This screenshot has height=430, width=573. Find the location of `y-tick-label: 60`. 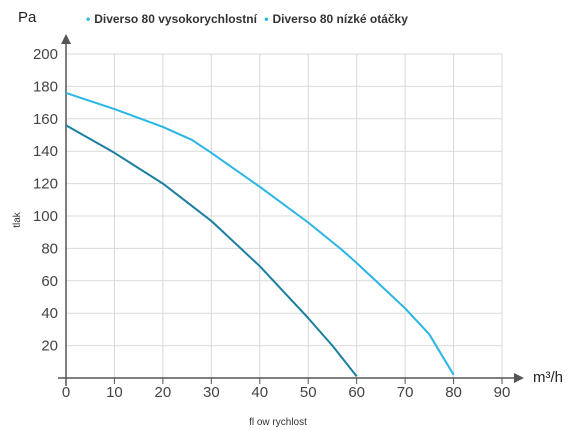

y-tick-label: 60 is located at coordinates (49, 281).